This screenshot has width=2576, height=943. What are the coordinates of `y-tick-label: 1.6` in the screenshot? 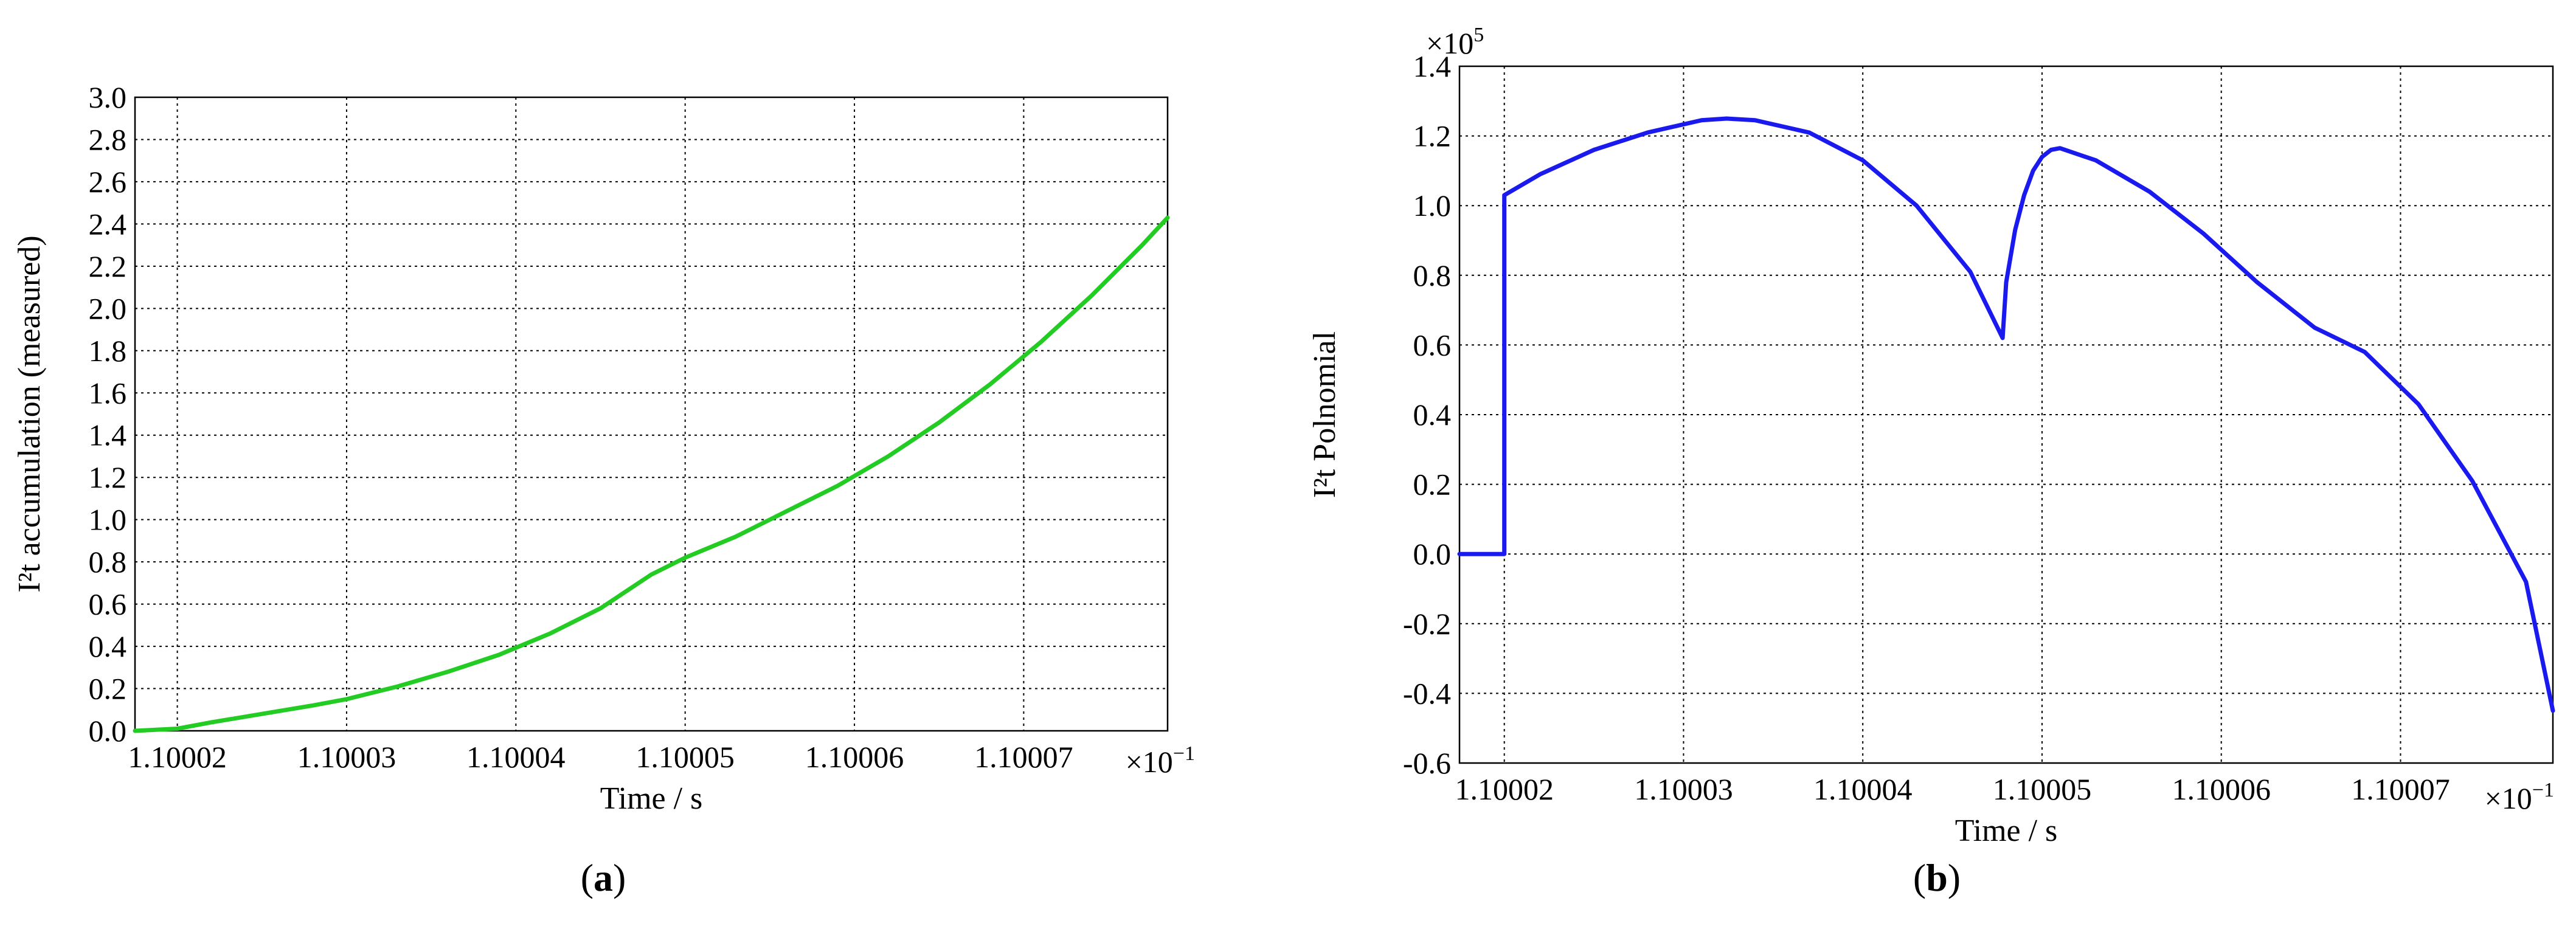 It's located at (108, 393).